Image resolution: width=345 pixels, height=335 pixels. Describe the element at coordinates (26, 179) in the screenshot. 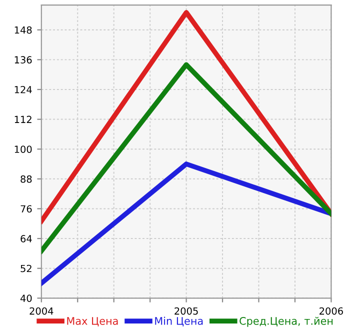

I see `y-tick-label: 88` at that location.